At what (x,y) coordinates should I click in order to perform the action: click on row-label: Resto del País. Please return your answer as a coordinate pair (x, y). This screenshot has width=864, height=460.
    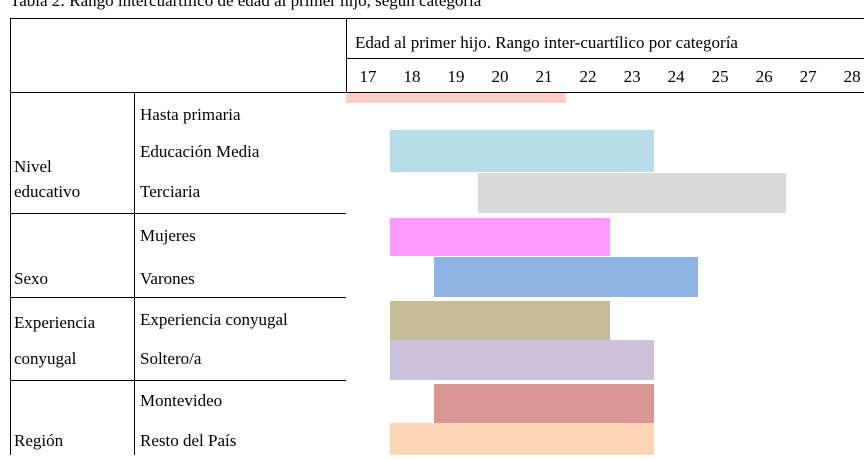
    Looking at the image, I should click on (188, 440).